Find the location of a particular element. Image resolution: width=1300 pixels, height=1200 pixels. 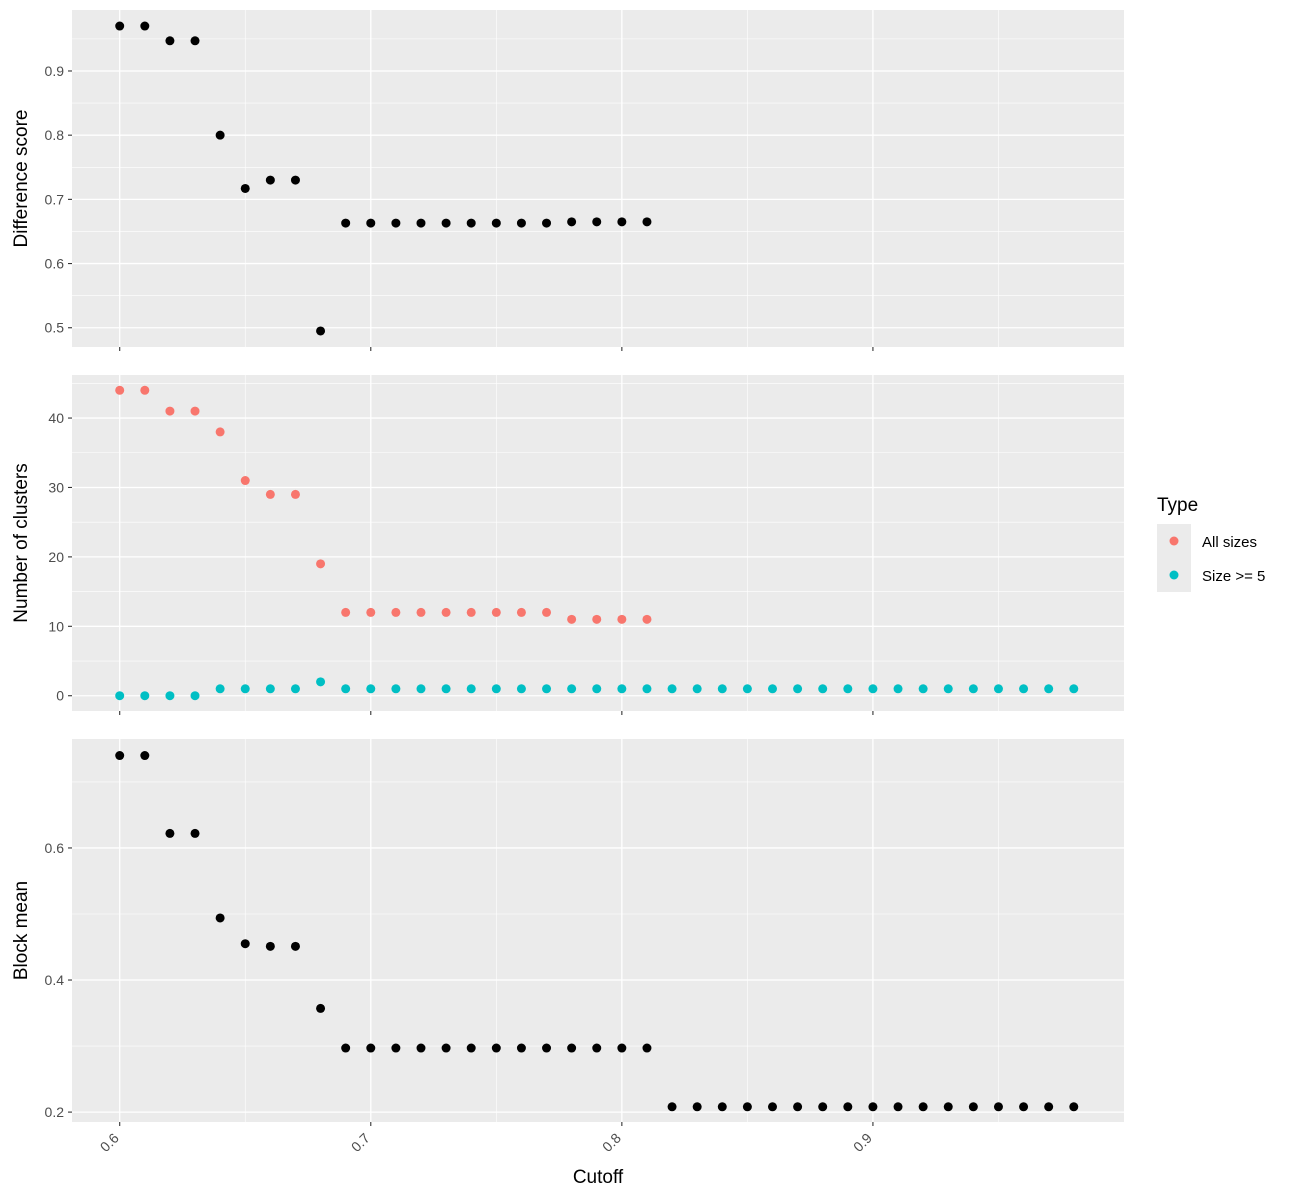

y-tick-label: 0.2 is located at coordinates (55, 1112).